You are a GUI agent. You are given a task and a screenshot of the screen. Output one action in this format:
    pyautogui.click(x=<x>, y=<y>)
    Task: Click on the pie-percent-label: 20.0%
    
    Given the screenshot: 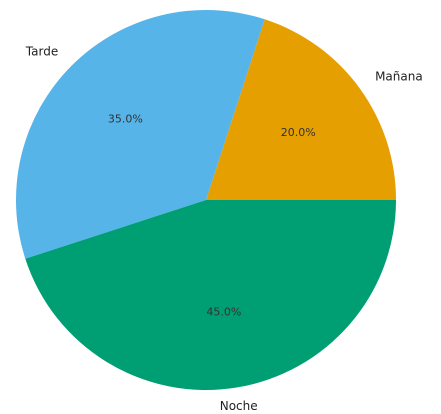 What is the action you would take?
    pyautogui.click(x=298, y=132)
    